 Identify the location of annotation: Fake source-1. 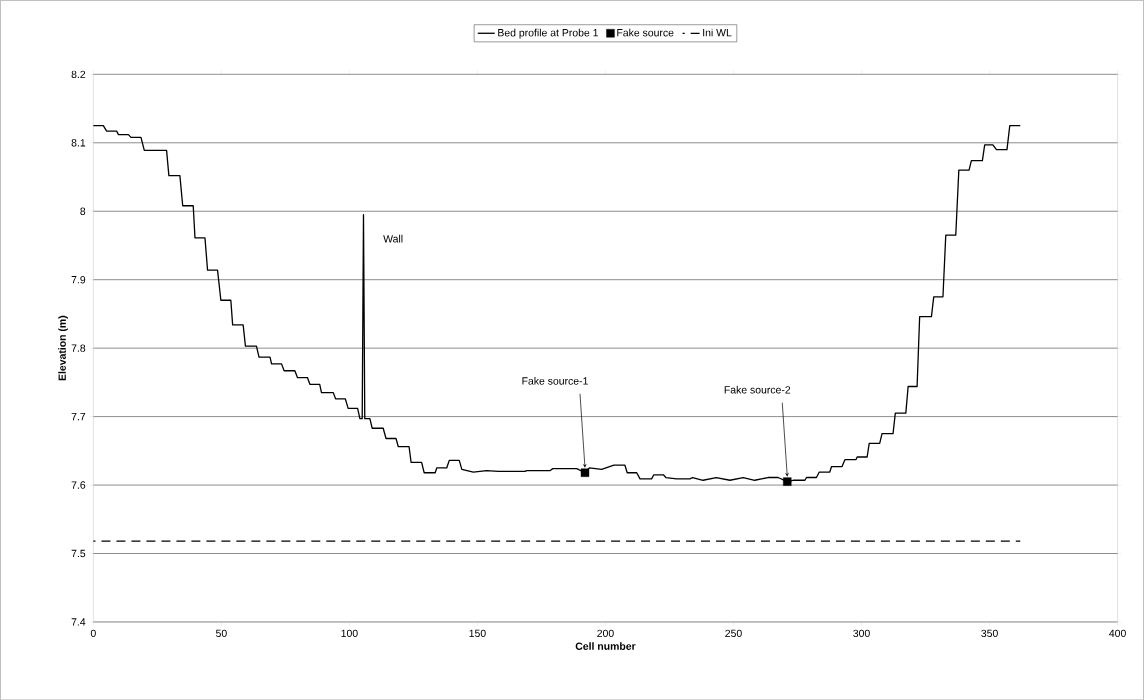
(555, 380).